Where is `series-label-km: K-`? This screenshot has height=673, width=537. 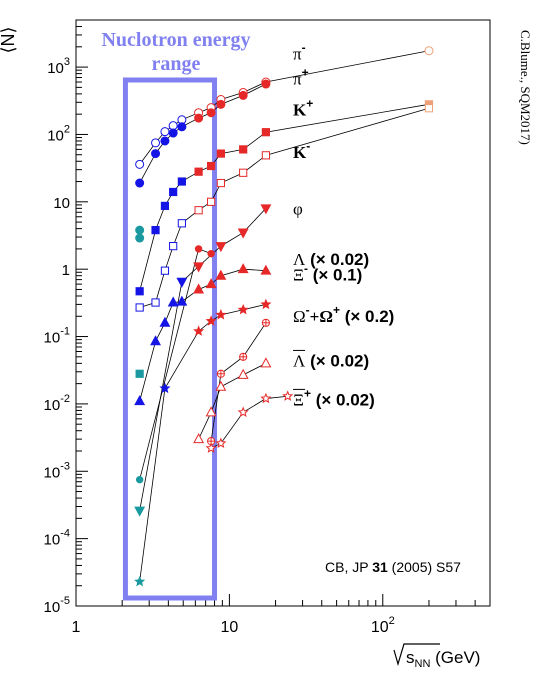
series-label-km: K- is located at coordinates (301, 150).